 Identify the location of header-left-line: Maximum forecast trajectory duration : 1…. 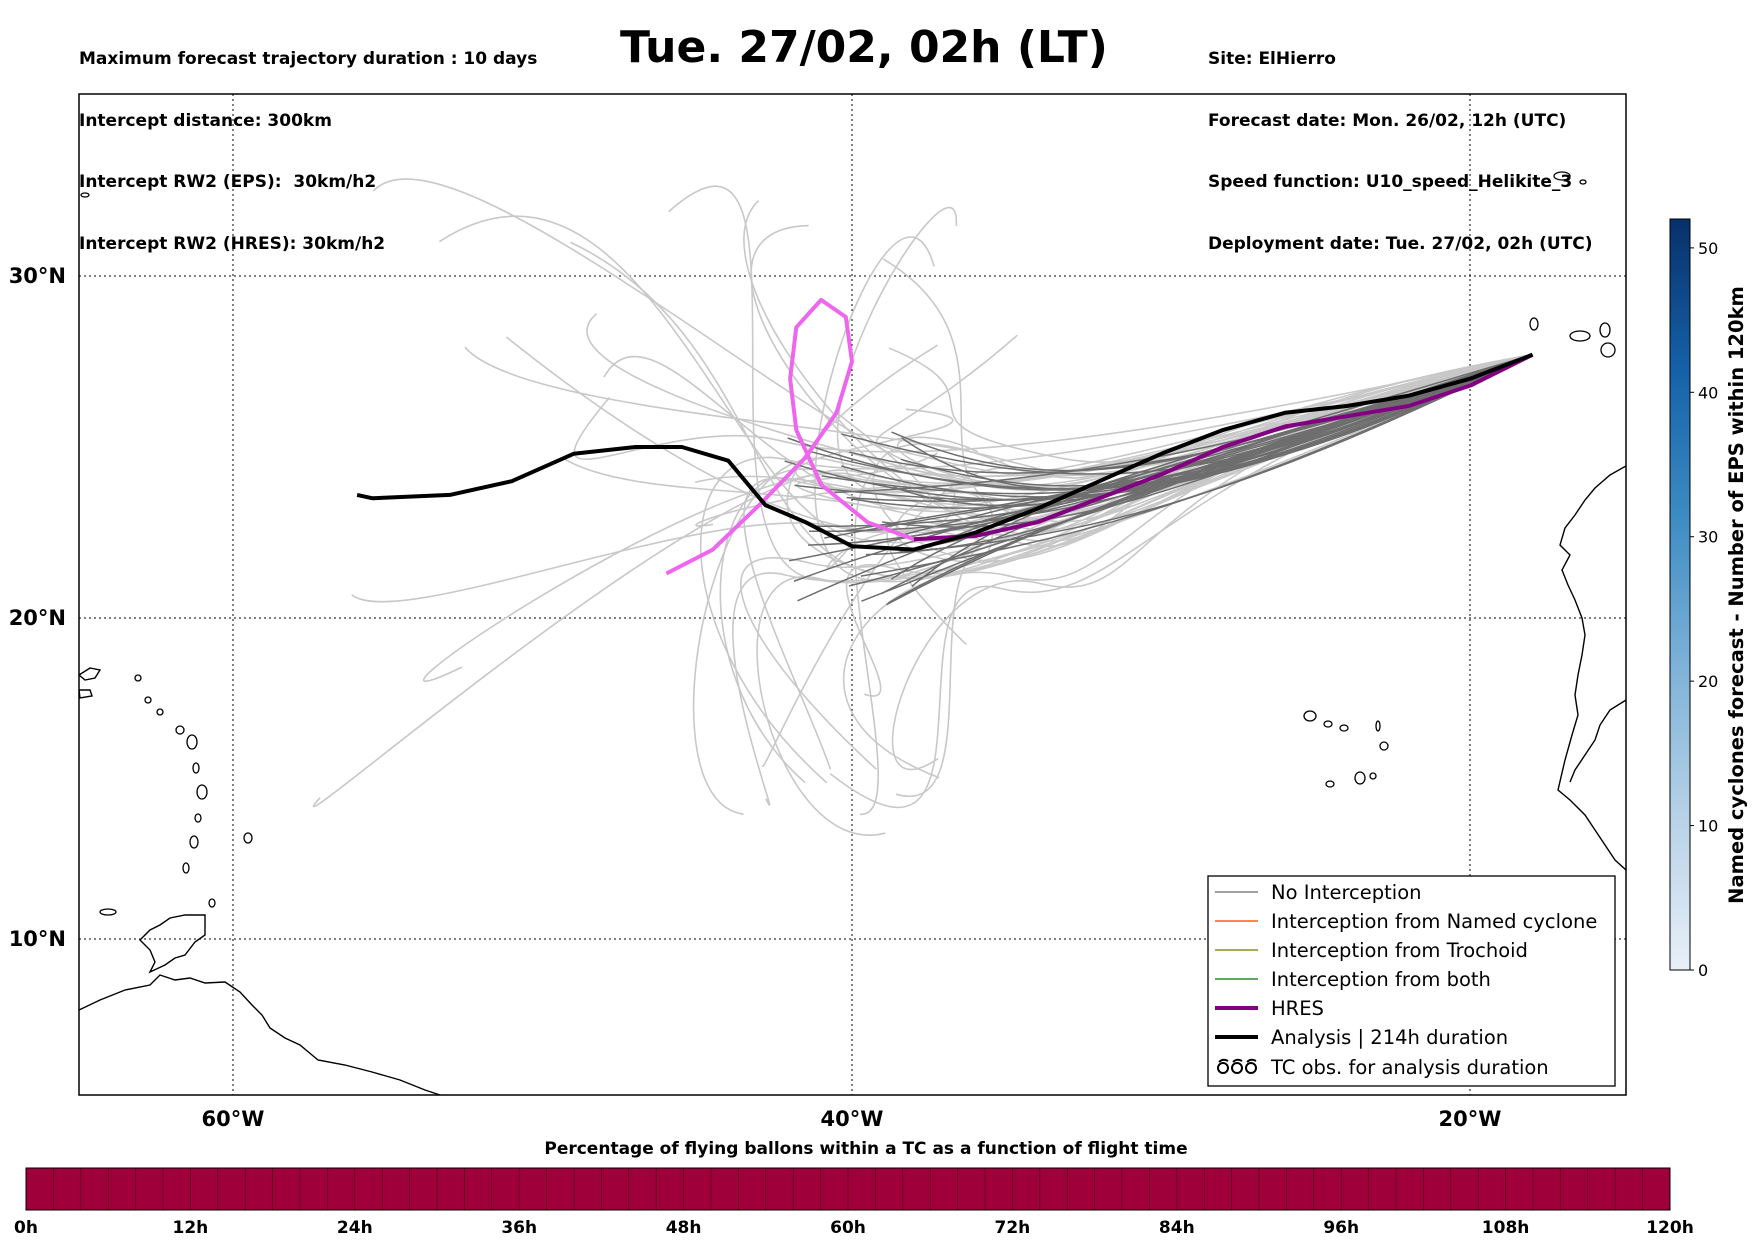
(308, 59).